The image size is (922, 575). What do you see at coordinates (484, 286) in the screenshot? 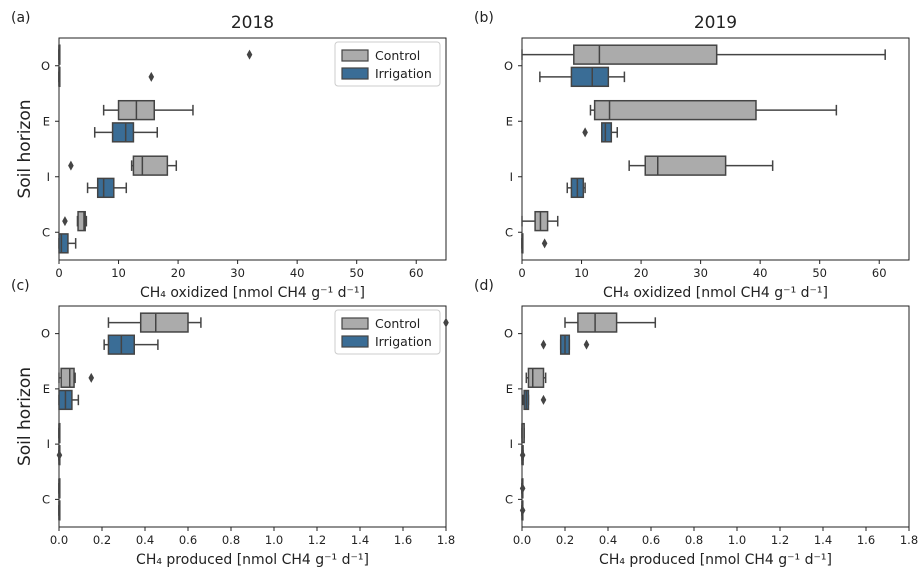
I see `panel-label: (d)` at bounding box center [484, 286].